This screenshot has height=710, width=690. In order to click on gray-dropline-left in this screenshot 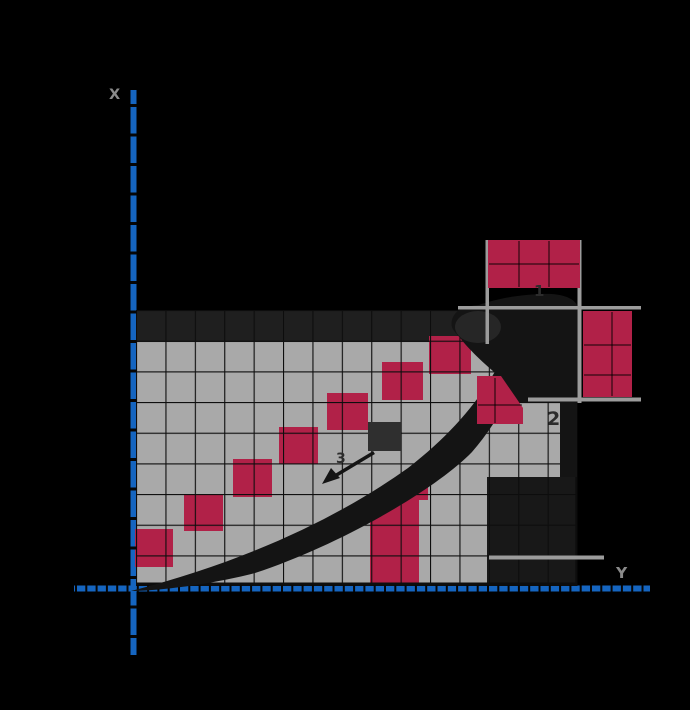, I will do `click(487, 292)`.